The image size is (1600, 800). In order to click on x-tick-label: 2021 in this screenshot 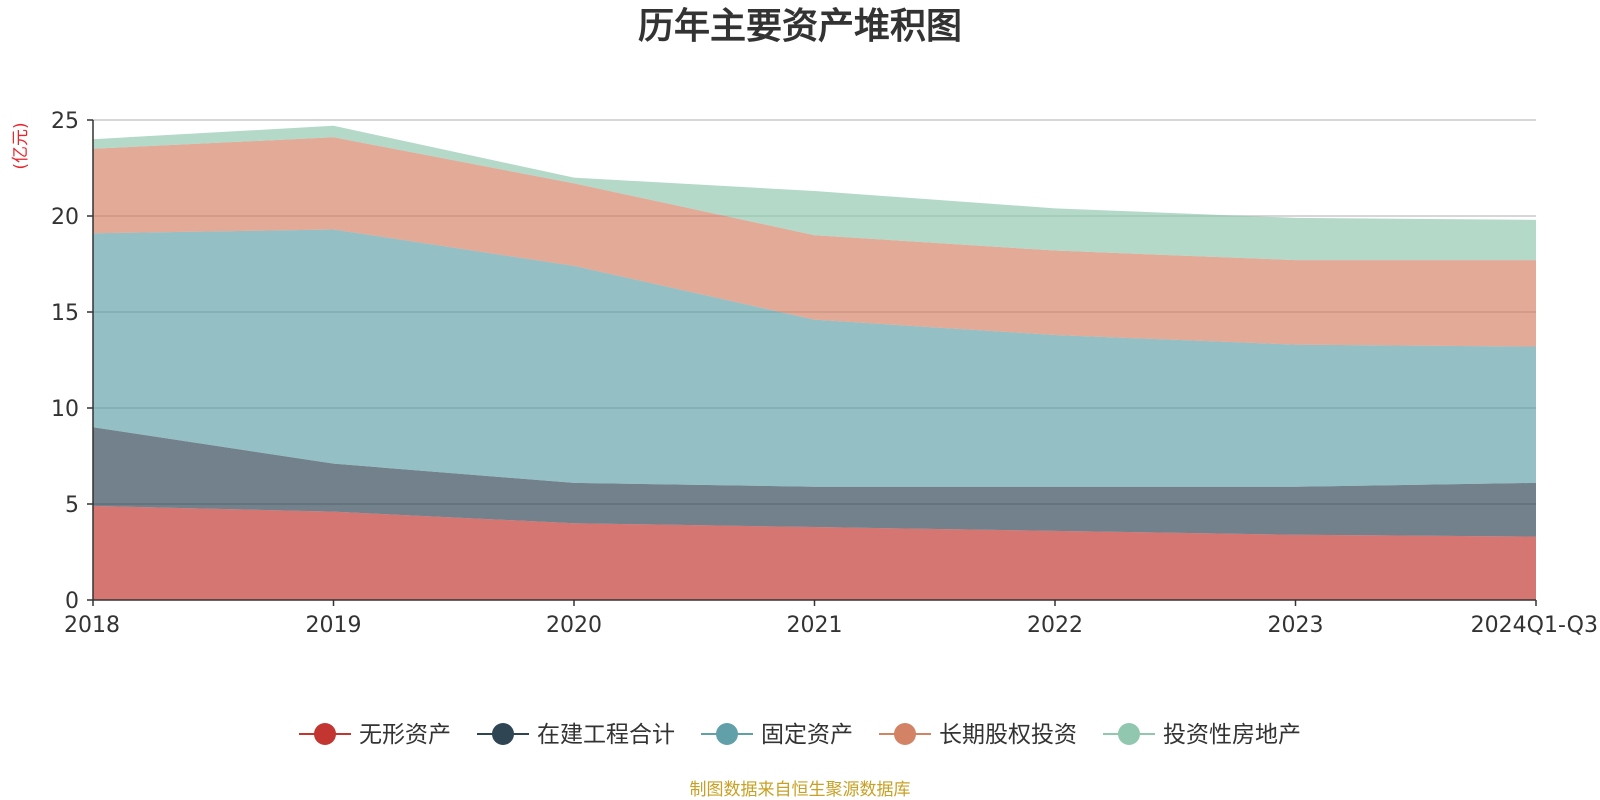, I will do `click(815, 625)`.